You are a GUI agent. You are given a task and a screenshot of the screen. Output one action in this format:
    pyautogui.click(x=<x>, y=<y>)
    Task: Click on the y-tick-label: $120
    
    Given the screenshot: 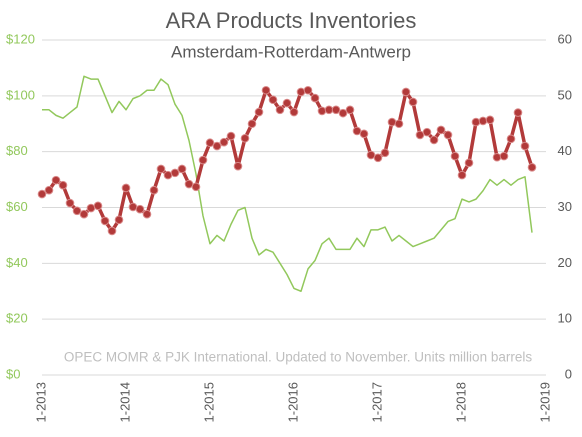 What is the action you would take?
    pyautogui.click(x=20, y=38)
    